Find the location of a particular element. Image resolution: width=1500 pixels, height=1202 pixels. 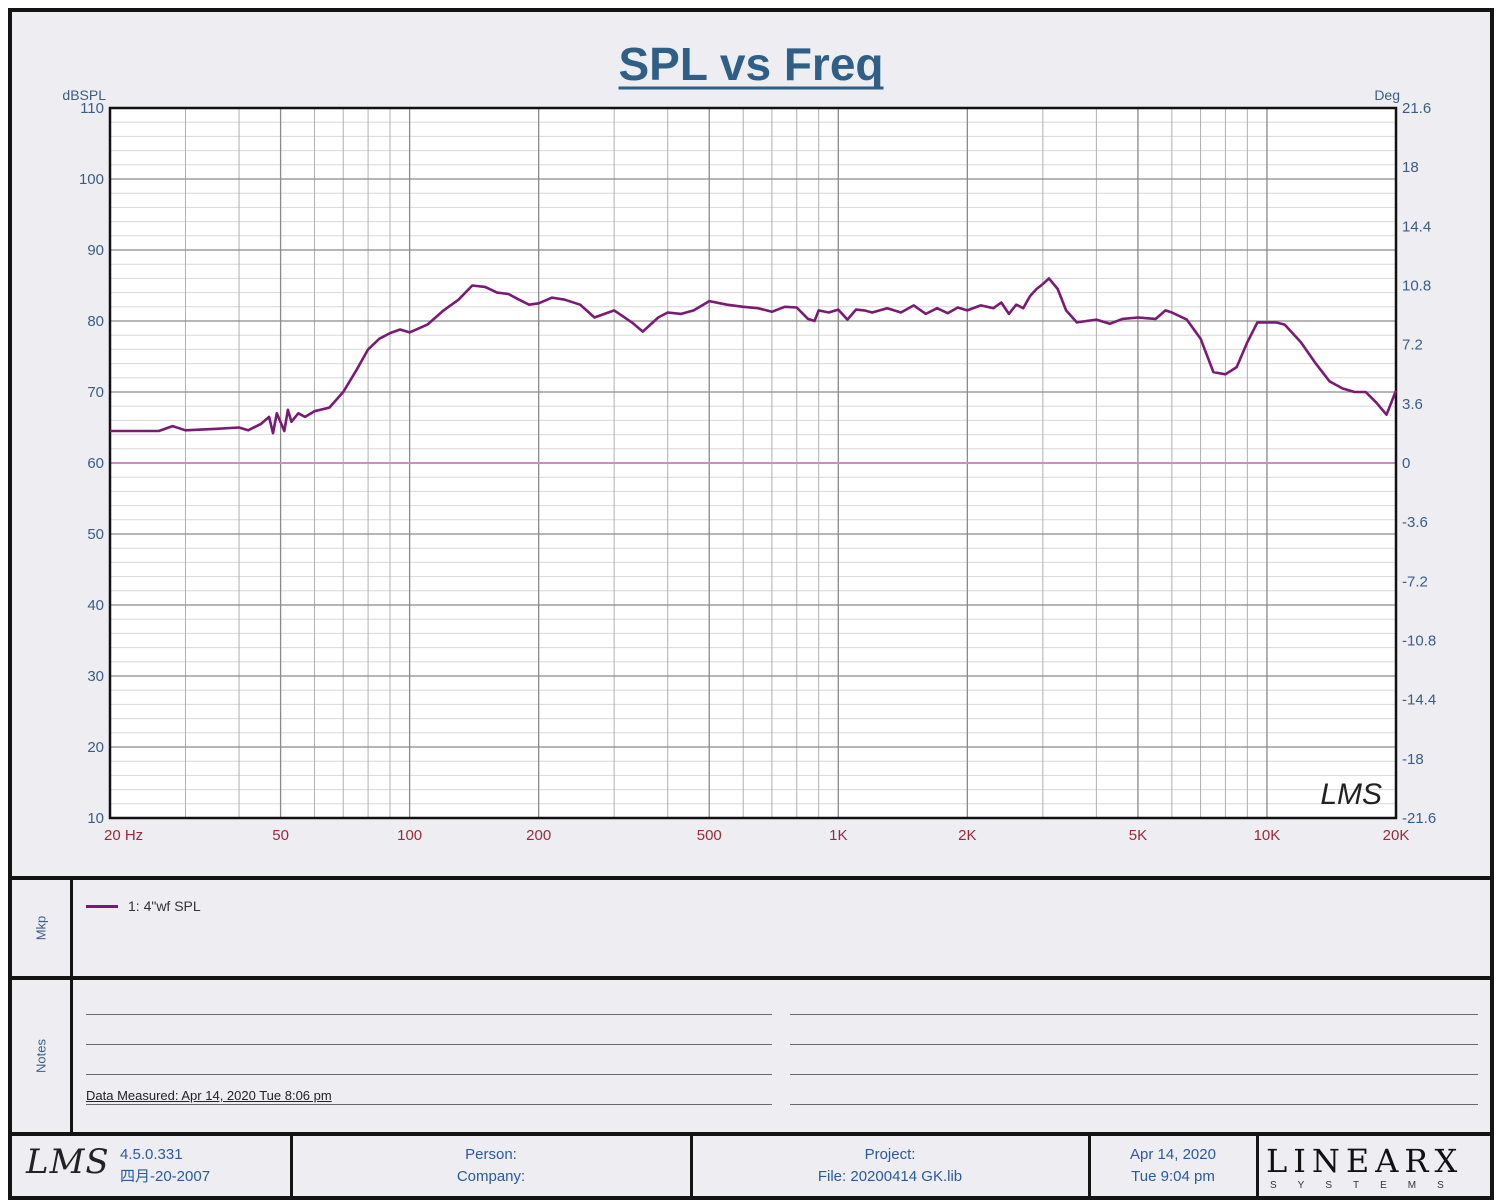

y2-tick-label: -7.2 is located at coordinates (1415, 581).